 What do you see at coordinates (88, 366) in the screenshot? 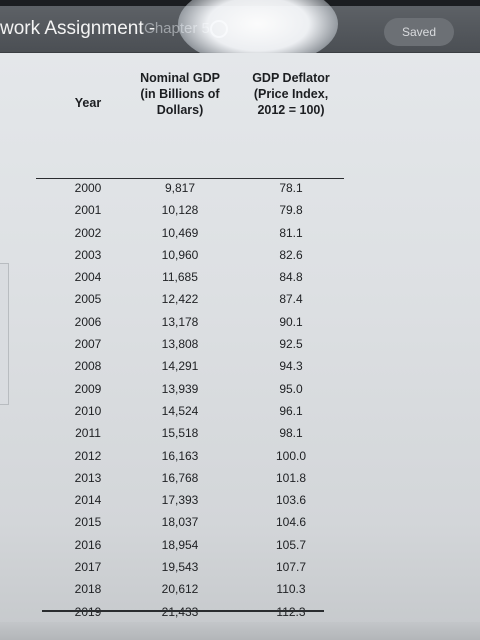
I see `cell-year: 2008` at bounding box center [88, 366].